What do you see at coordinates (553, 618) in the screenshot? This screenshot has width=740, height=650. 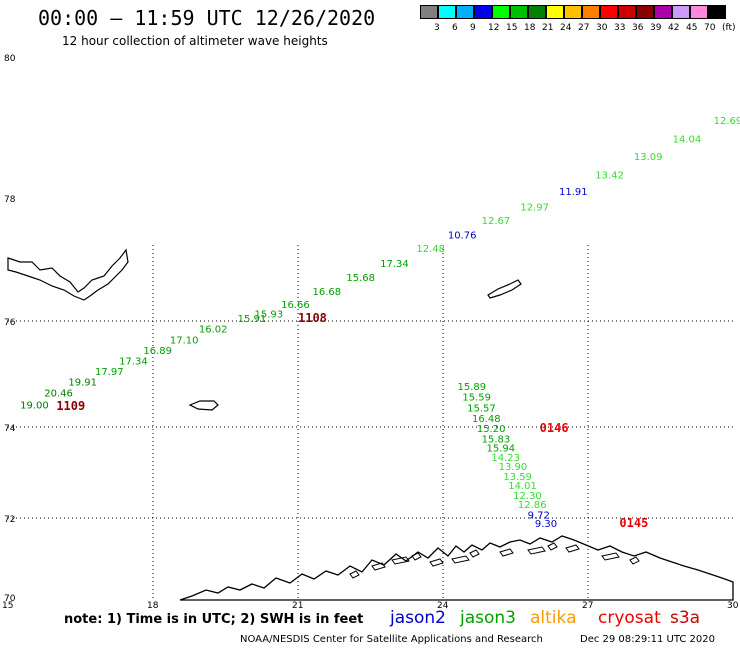 I see `satellite-altika-label: altika` at bounding box center [553, 618].